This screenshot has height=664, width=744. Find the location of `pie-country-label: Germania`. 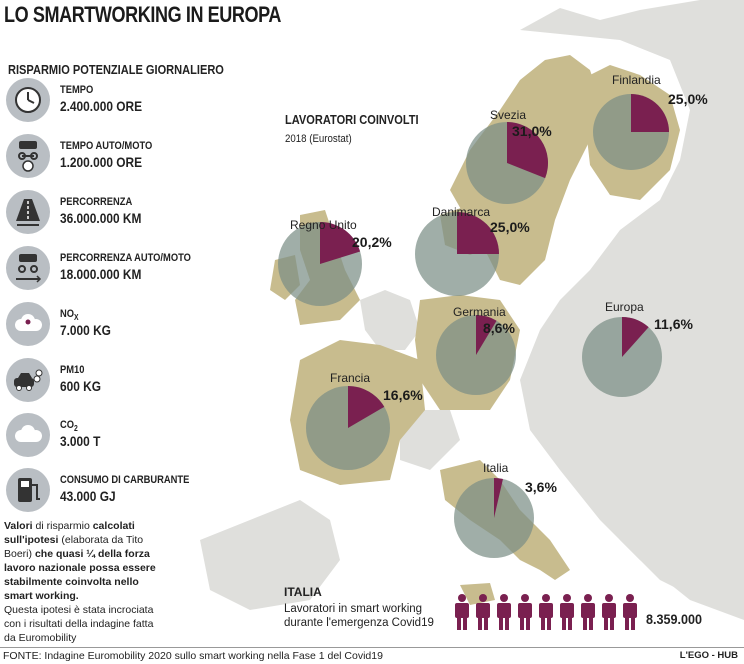

pie-country-label: Germania is located at coordinates (479, 312).